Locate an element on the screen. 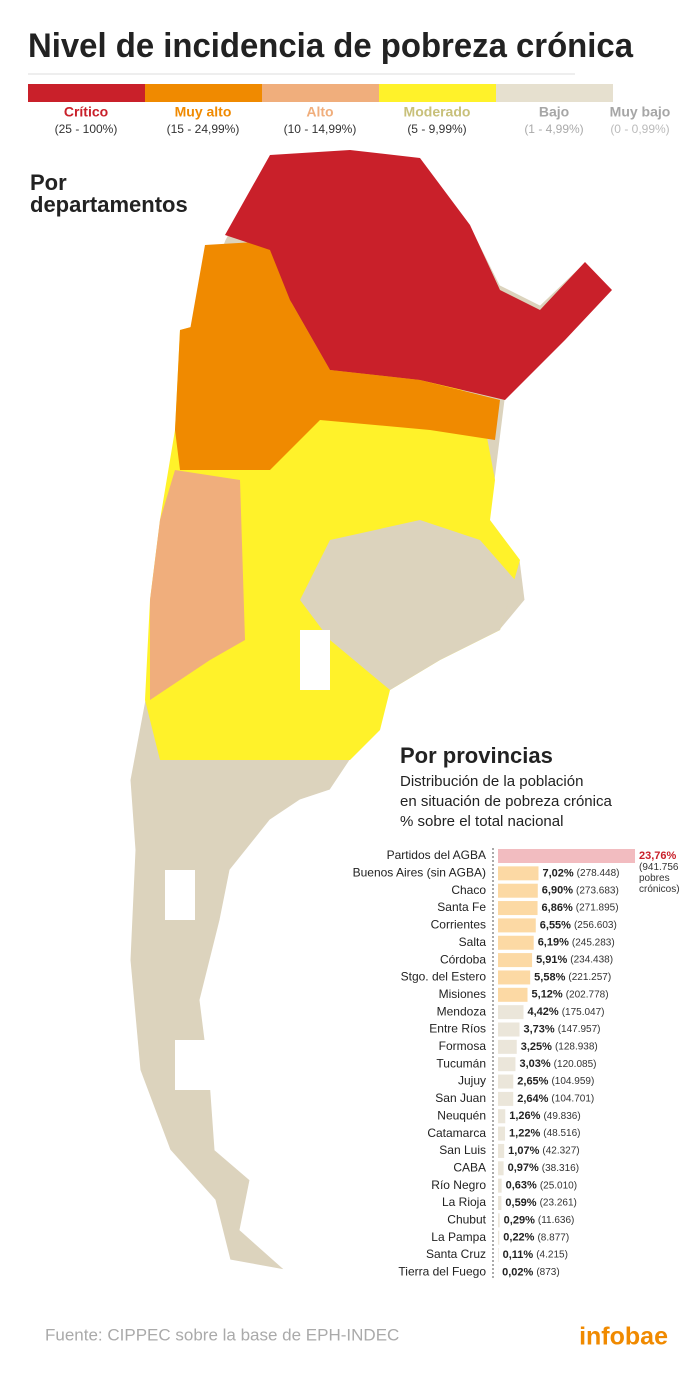  legend-range: (25 - 100%) is located at coordinates (86, 129).